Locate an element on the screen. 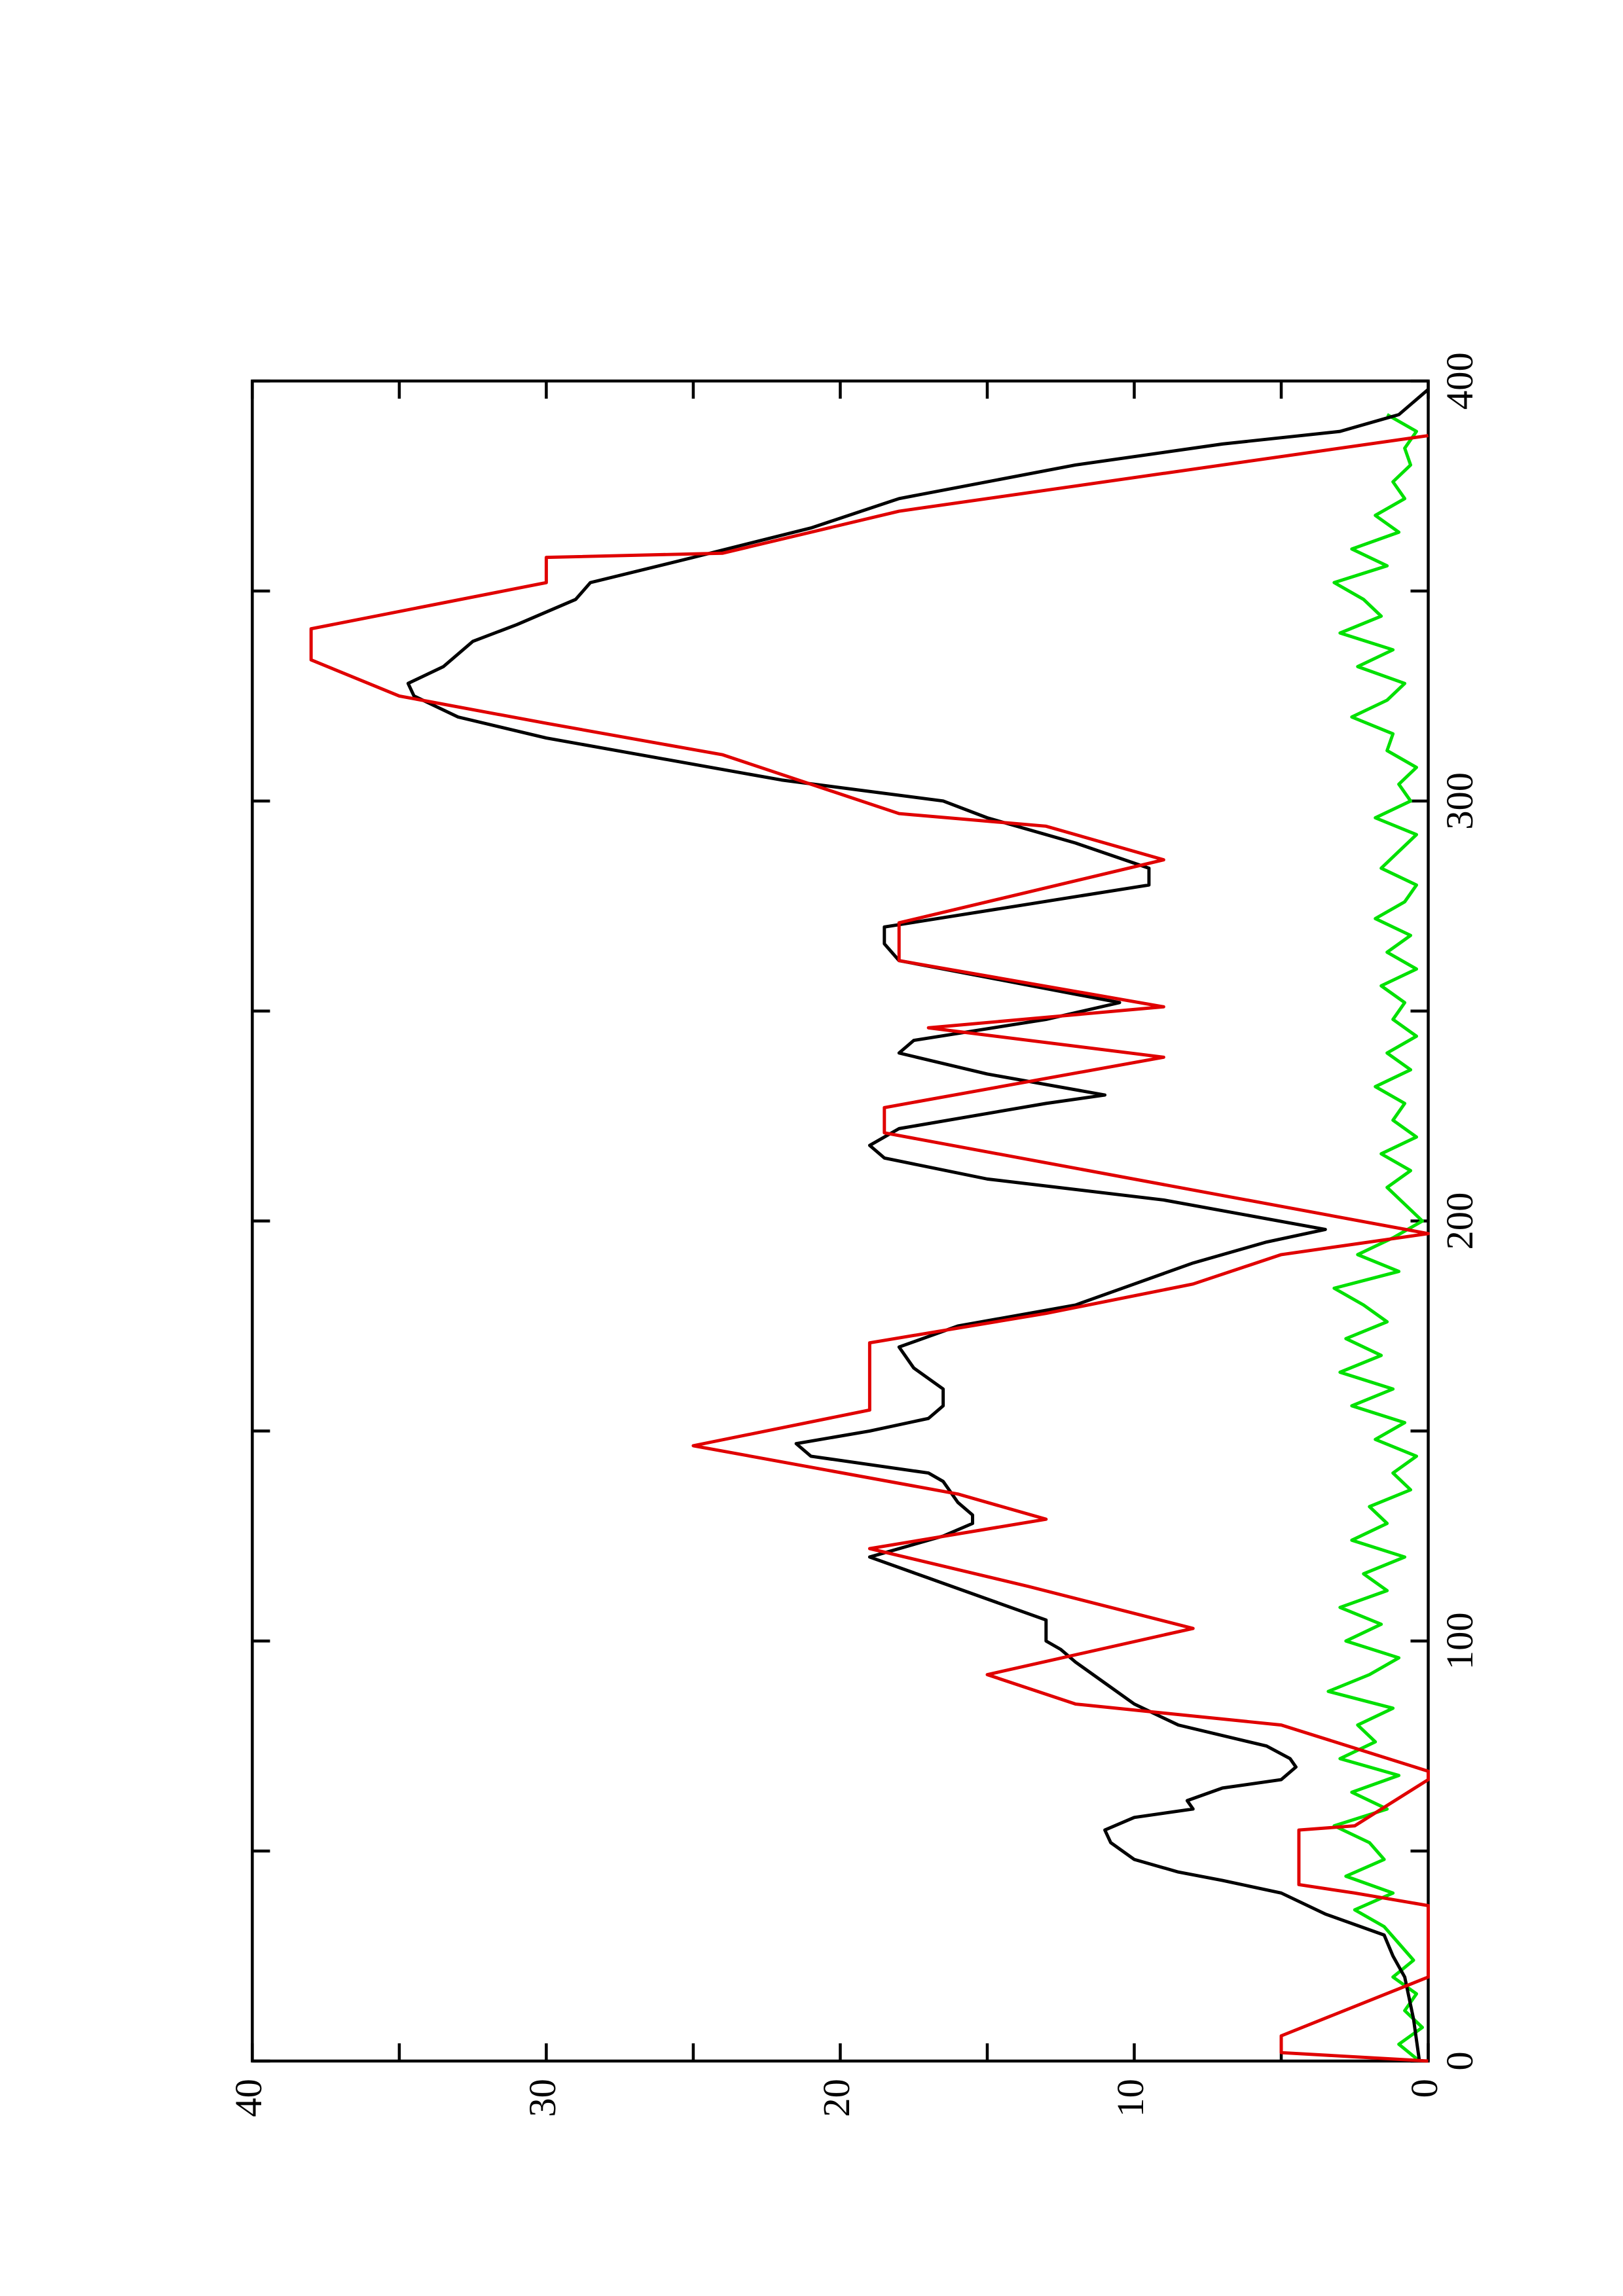 The image size is (1623, 2296). y-tick-label: 30 is located at coordinates (542, 2098).